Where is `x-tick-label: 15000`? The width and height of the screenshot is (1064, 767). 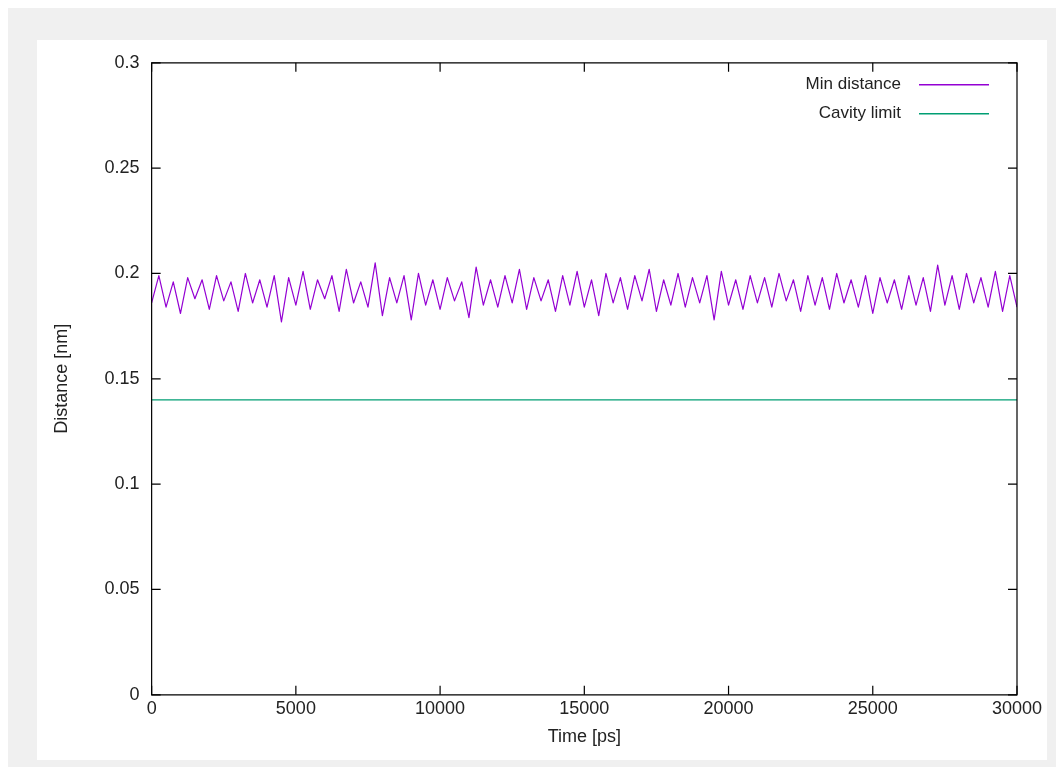
x-tick-label: 15000 is located at coordinates (584, 707).